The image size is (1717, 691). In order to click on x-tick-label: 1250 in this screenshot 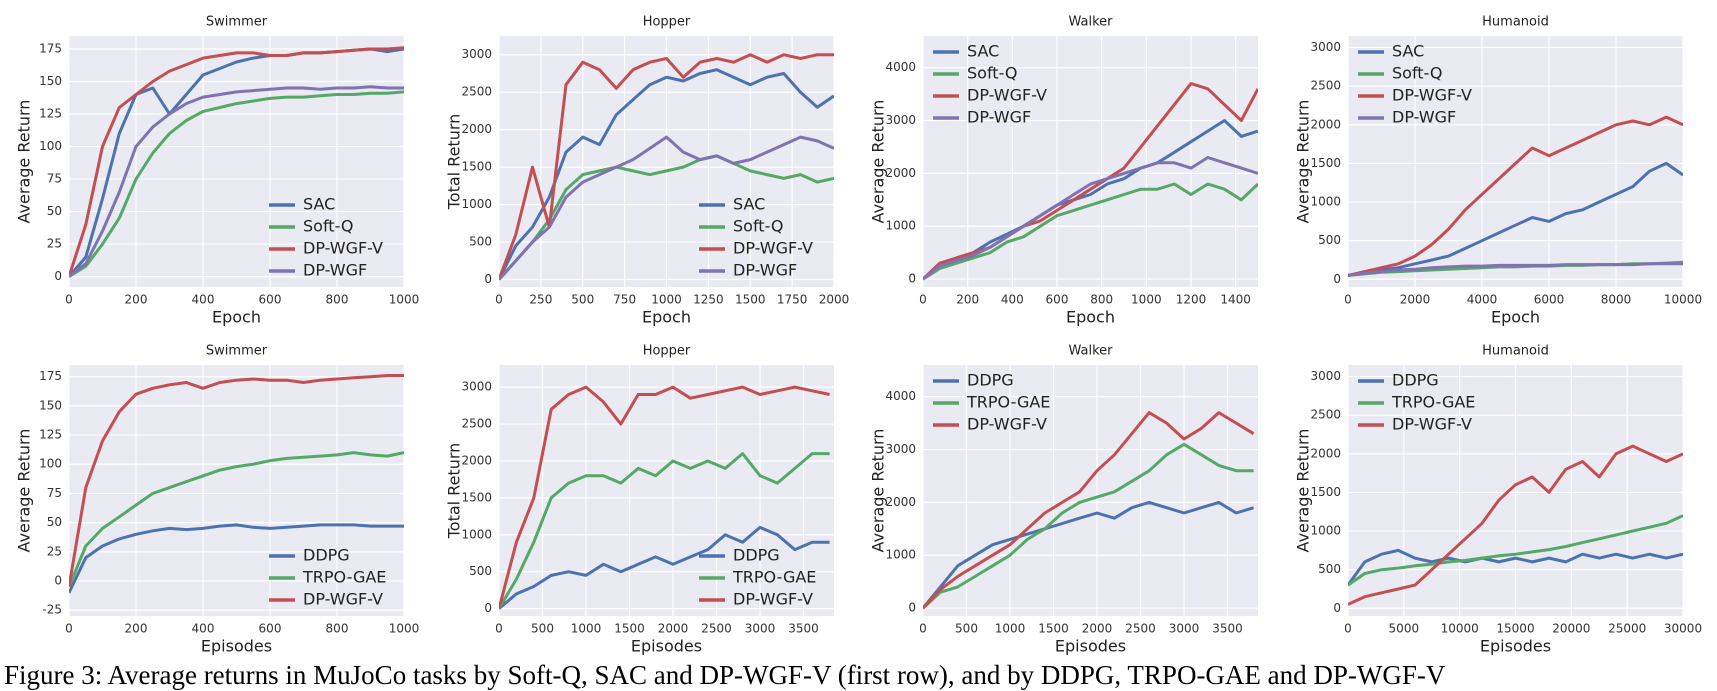, I will do `click(708, 300)`.